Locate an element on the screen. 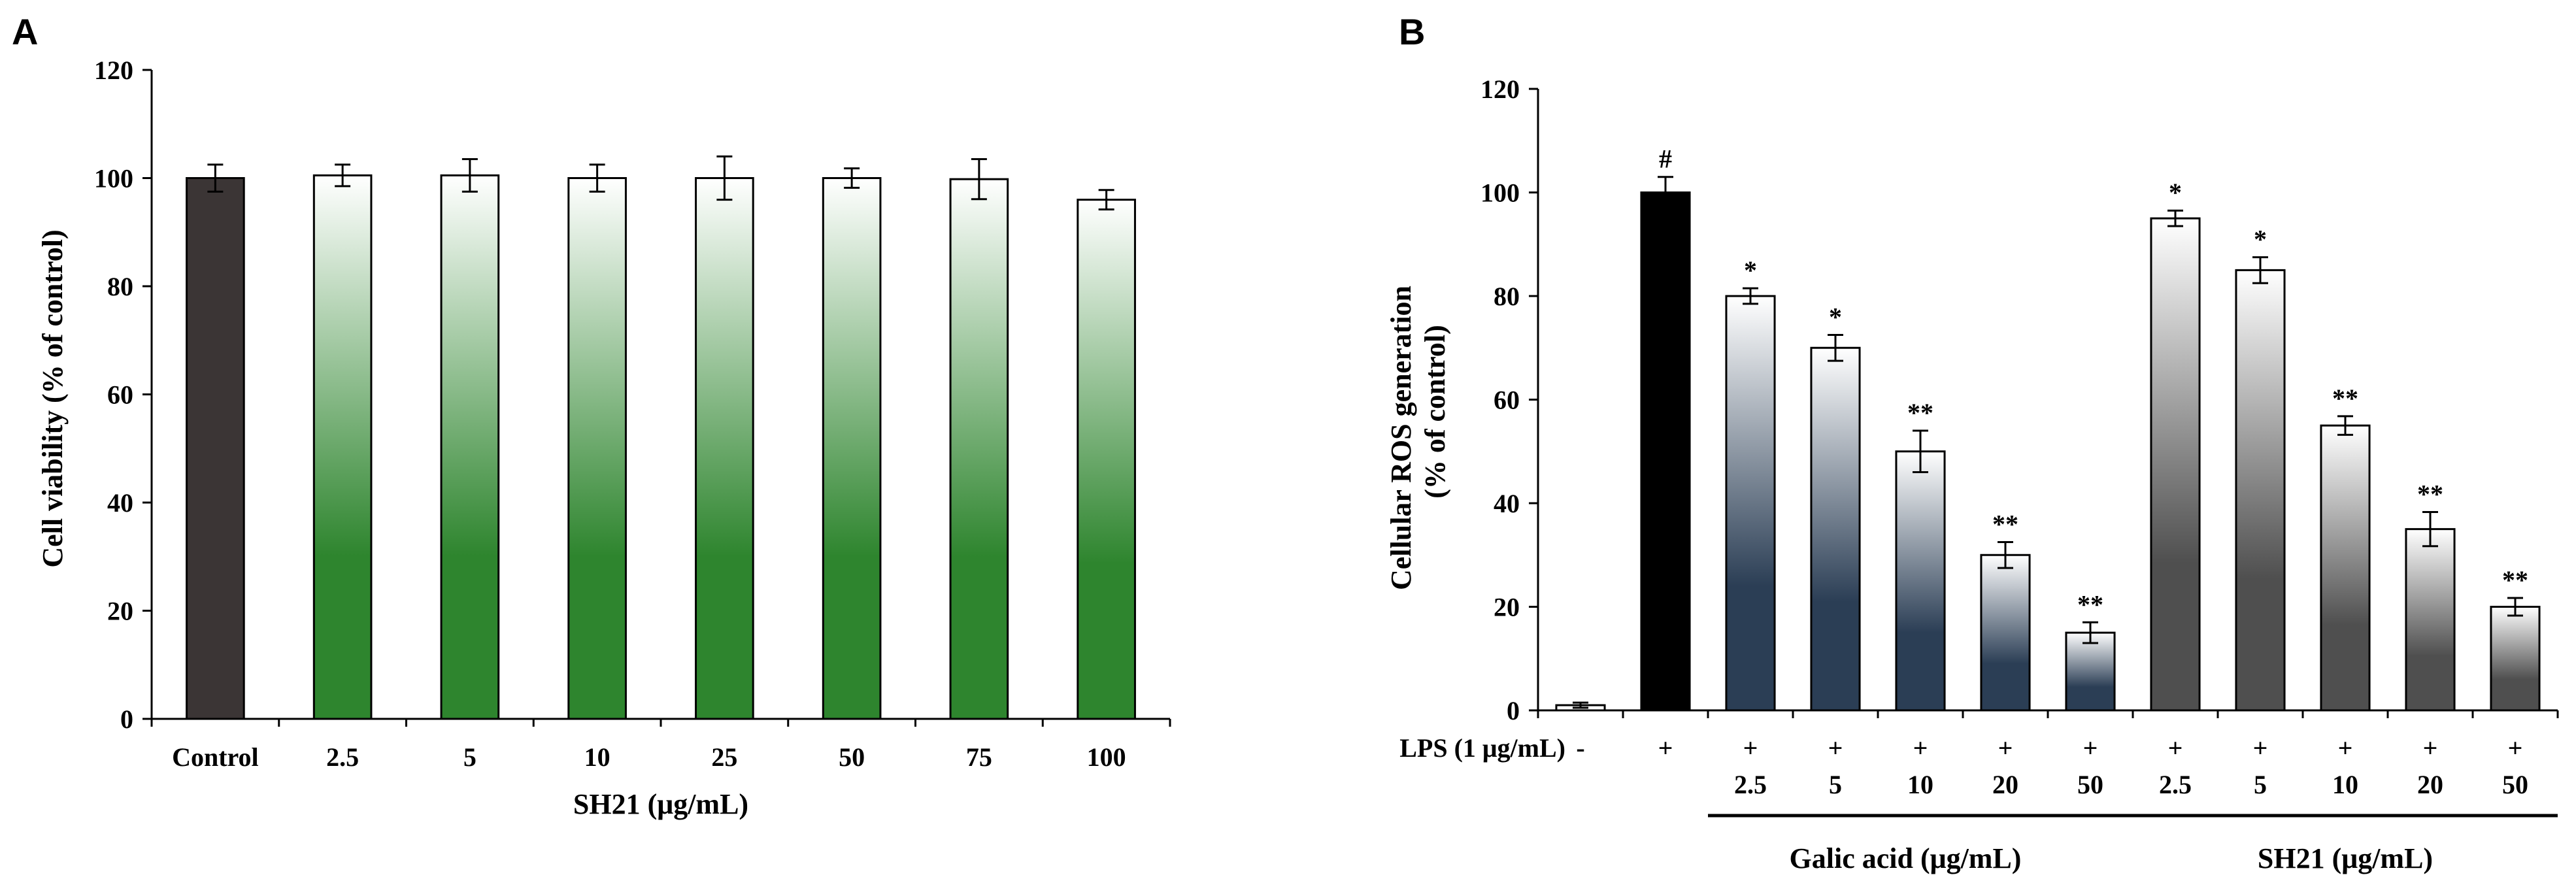 Image resolution: width=2576 pixels, height=894 pixels. panel-a-category-label: Control is located at coordinates (216, 757).